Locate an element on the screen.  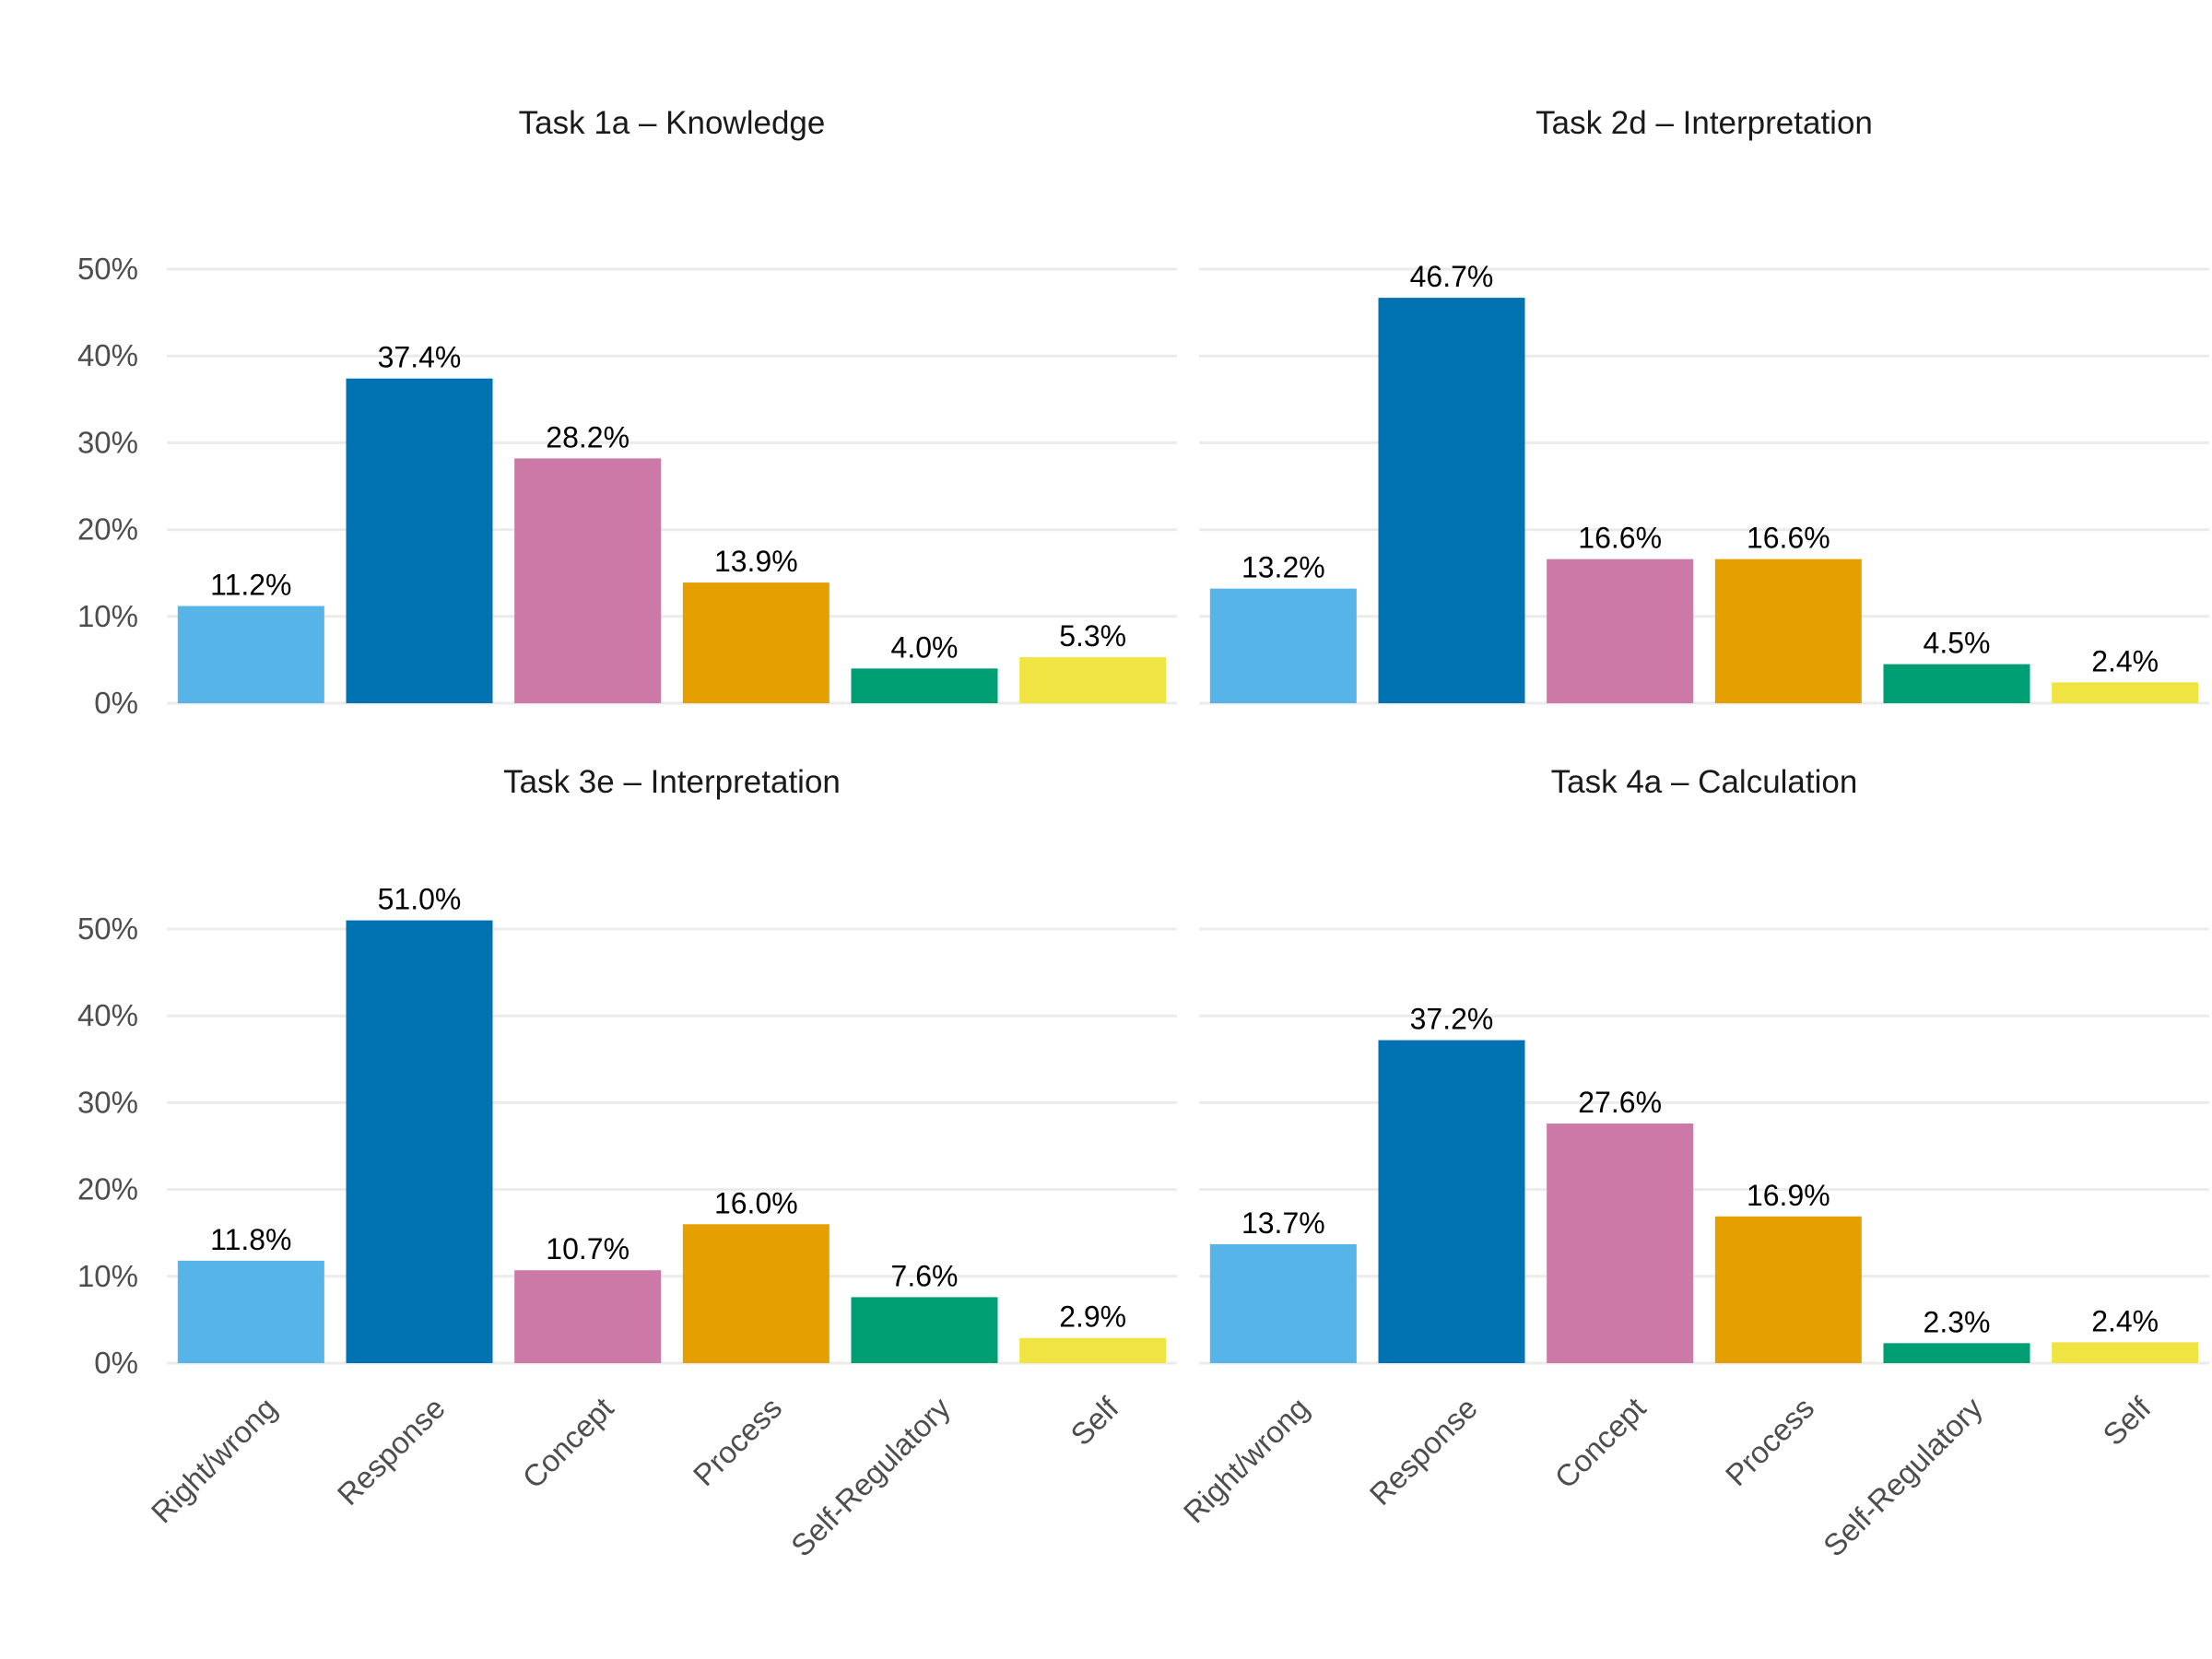
panel-title: Task 2d – Interpretation is located at coordinates (1704, 123).